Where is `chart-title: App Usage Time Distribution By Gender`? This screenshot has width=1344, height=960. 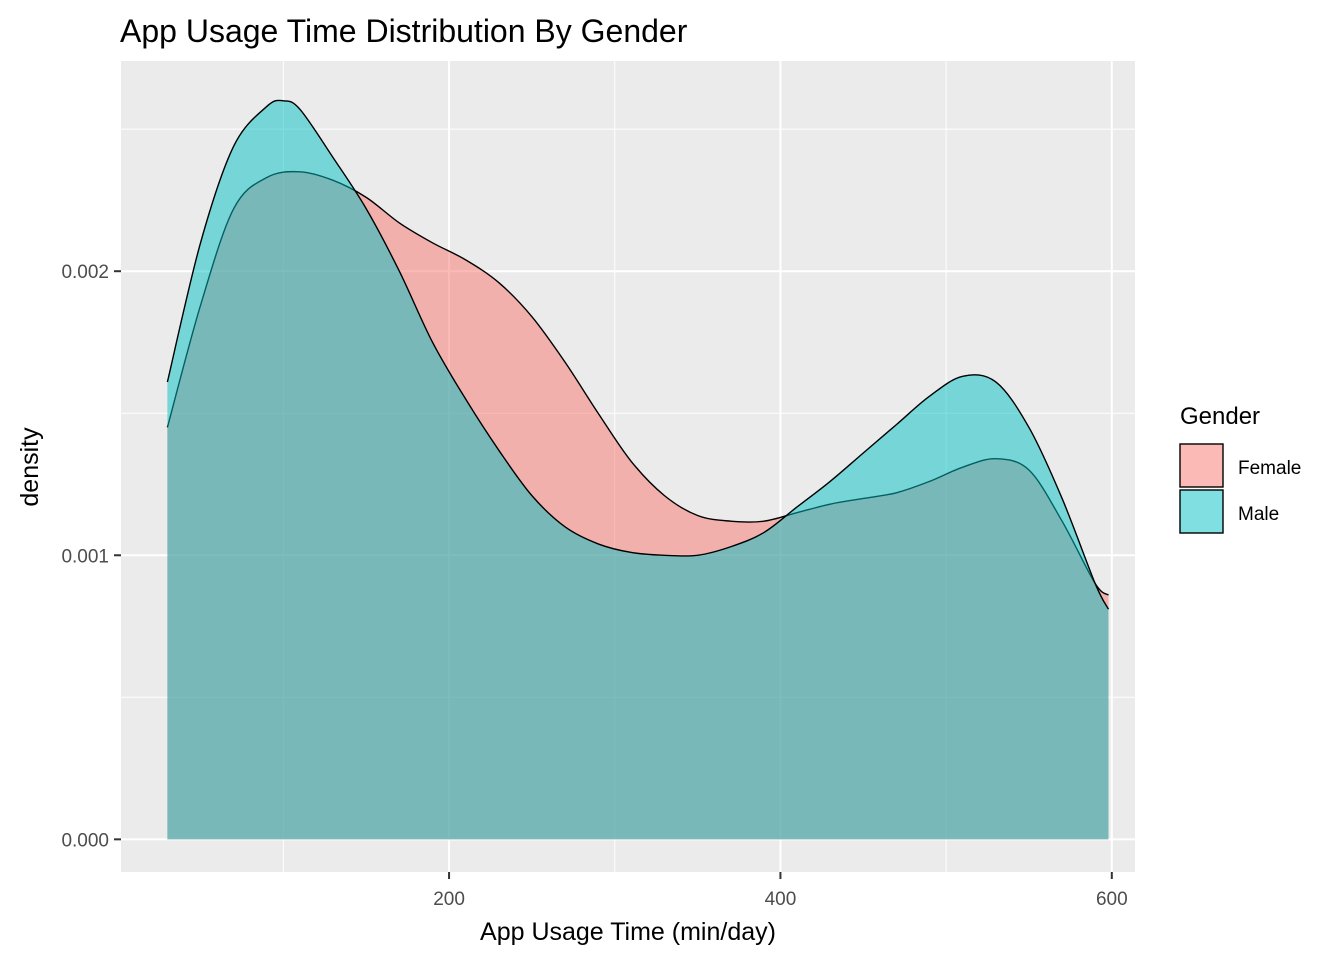
chart-title: App Usage Time Distribution By Gender is located at coordinates (404, 31).